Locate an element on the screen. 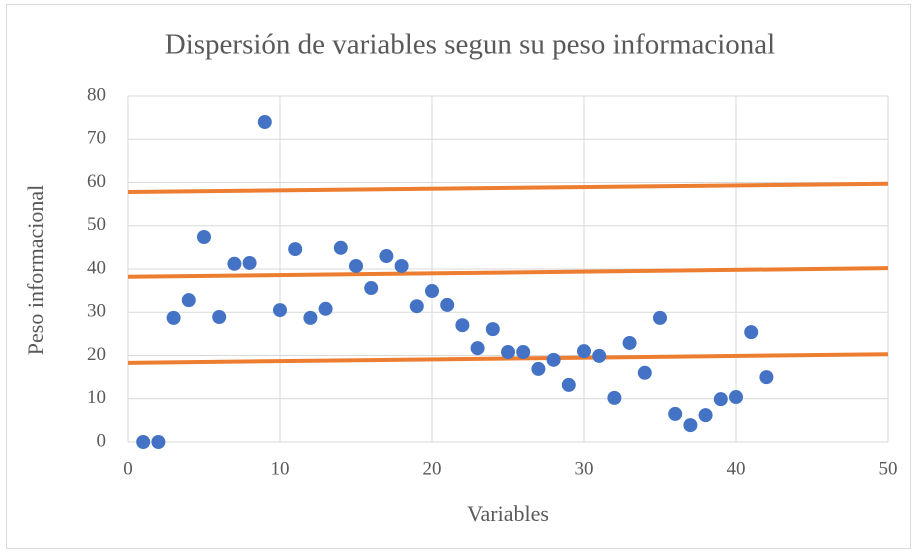 The width and height of the screenshot is (917, 553). x-tick-label: 50 is located at coordinates (888, 468).